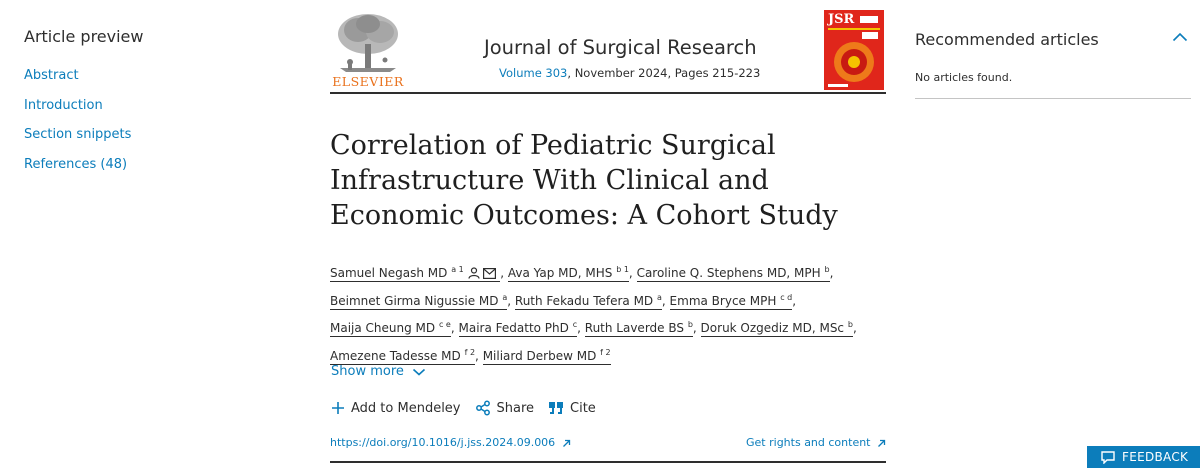 The width and height of the screenshot is (1200, 468). I want to click on author-link: Caroline Q. Stephens MD, MPH b, so click(733, 273).